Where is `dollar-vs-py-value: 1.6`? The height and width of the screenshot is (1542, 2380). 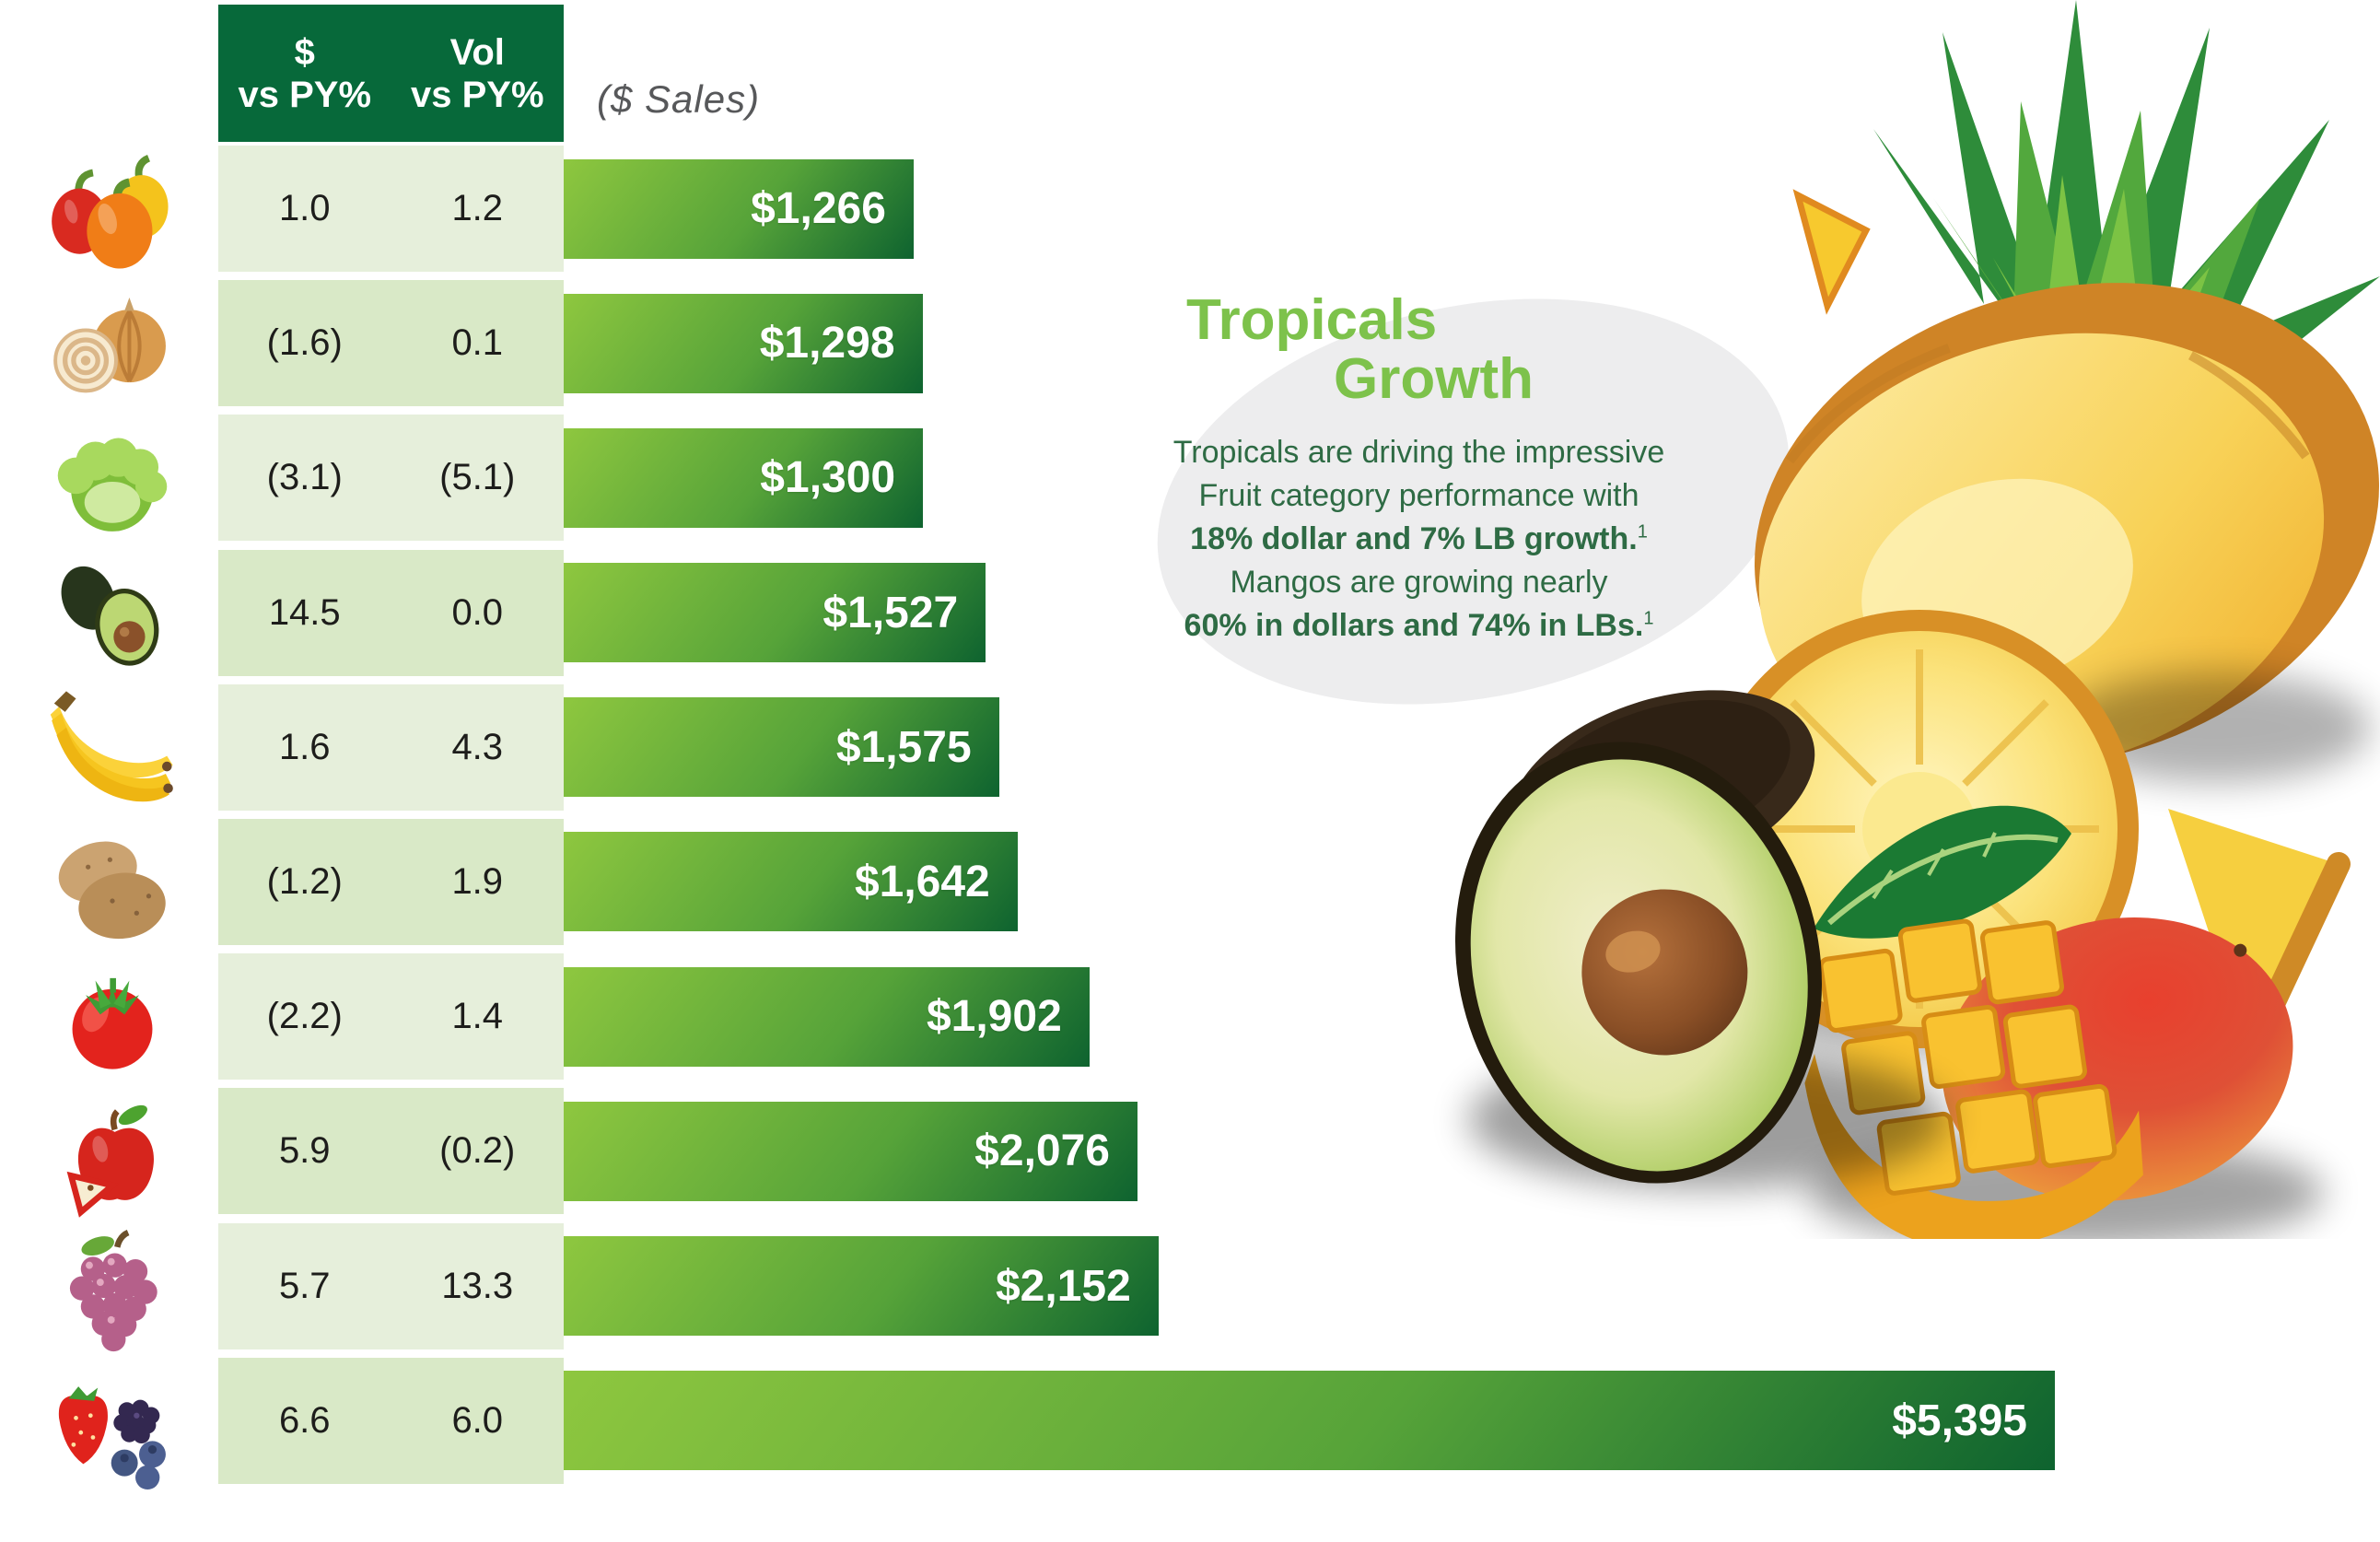 dollar-vs-py-value: 1.6 is located at coordinates (304, 746).